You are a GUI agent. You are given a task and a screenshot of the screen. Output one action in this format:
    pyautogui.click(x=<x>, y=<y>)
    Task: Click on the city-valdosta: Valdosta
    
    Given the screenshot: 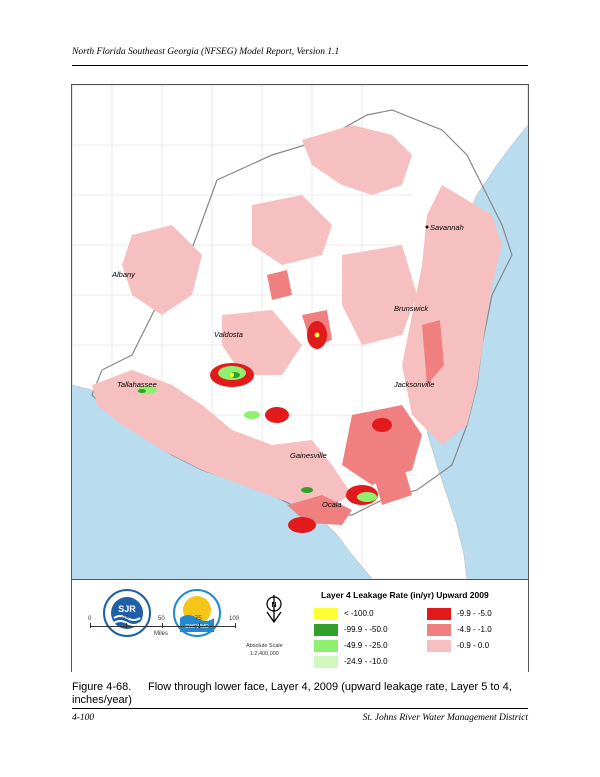 What is the action you would take?
    pyautogui.click(x=228, y=334)
    